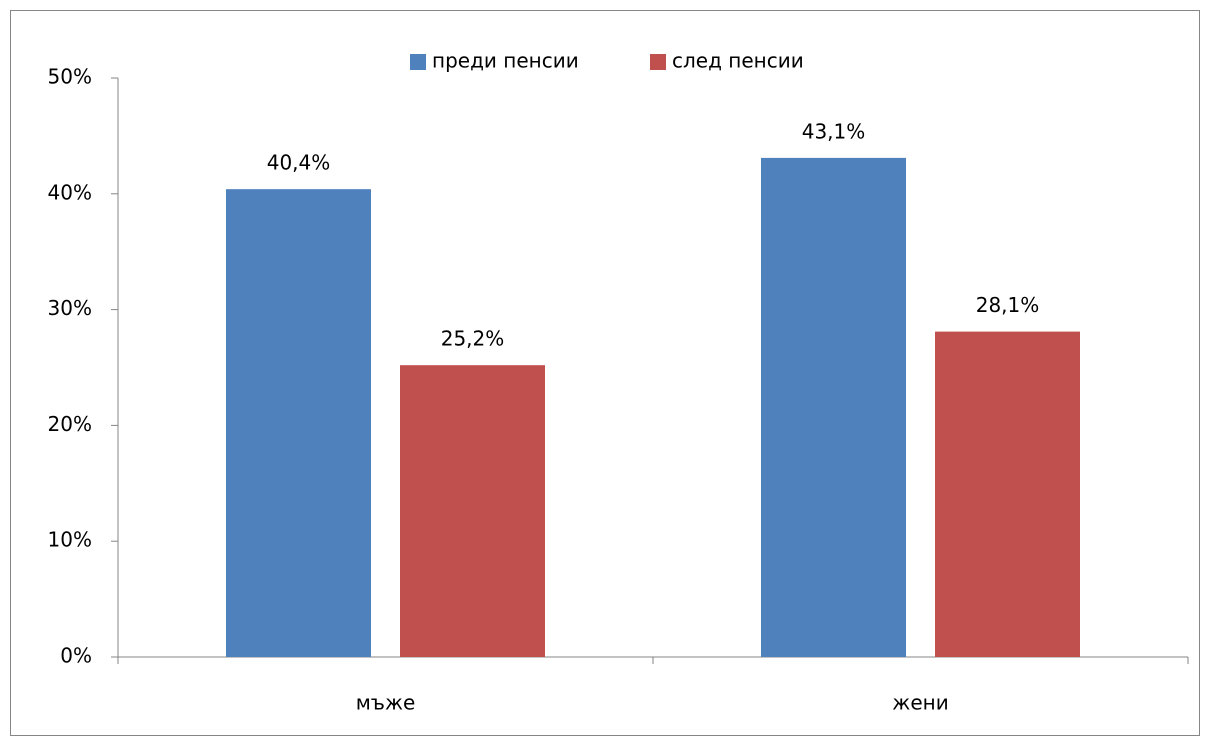  I want to click on value-label: 40,4%, so click(299, 163).